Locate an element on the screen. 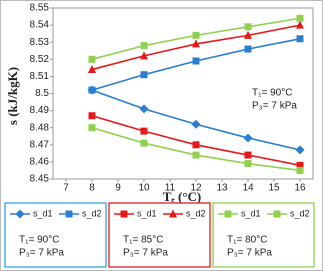 The height and width of the screenshot is (271, 323). legend-condition: T₁= 80°C is located at coordinates (247, 240).